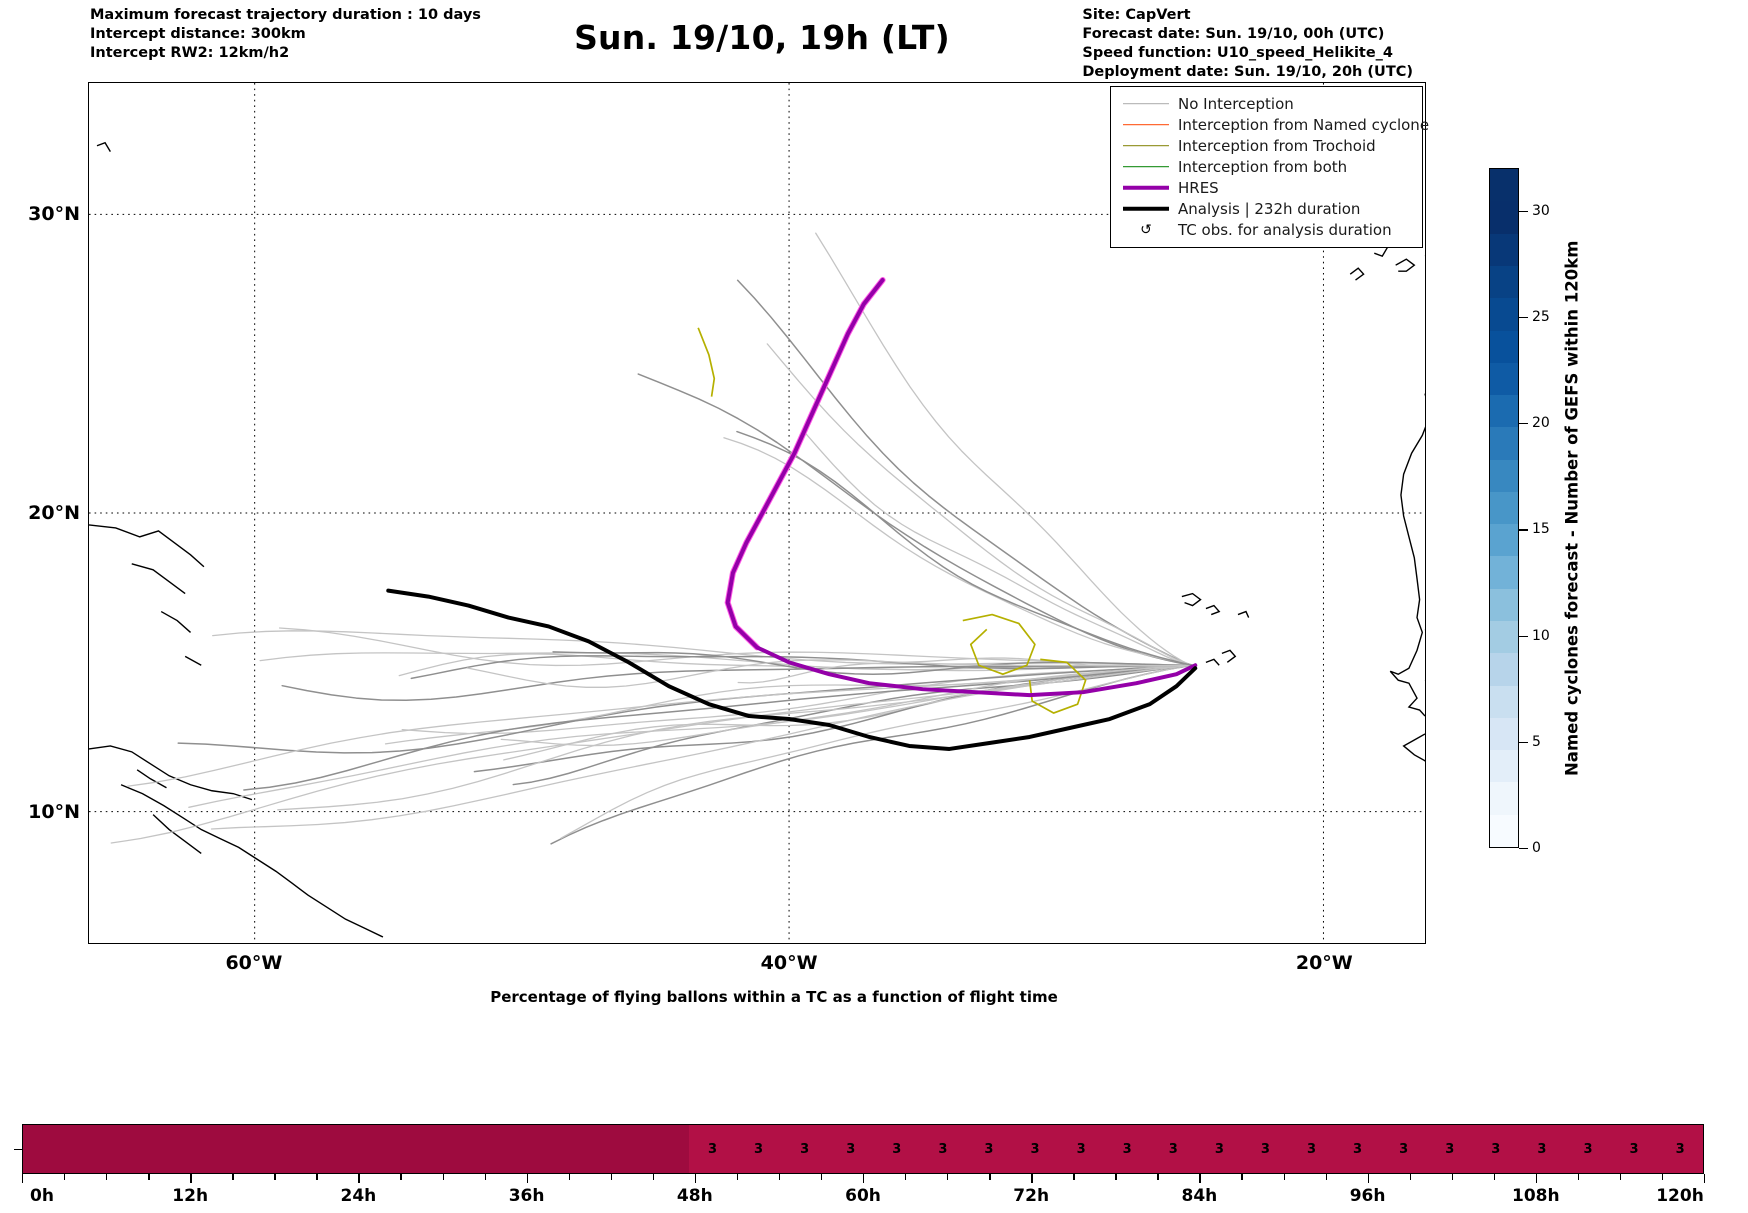 This screenshot has height=1213, width=1748. I want to click on colorbar: 0 5 10 15 20 25 30, so click(1519, 512).